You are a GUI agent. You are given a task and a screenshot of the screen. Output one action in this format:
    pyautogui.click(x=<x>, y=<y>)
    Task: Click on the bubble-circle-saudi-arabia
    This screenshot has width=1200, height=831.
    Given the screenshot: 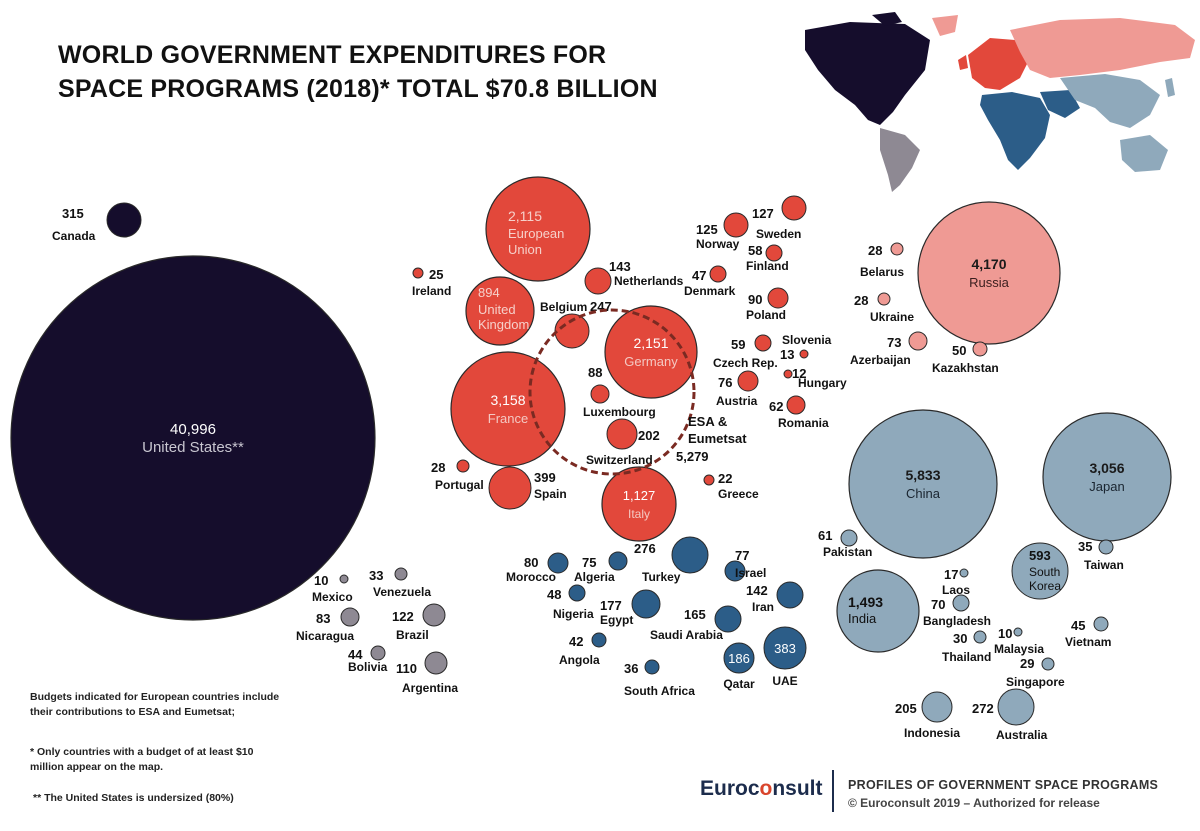 What is the action you would take?
    pyautogui.click(x=728, y=619)
    